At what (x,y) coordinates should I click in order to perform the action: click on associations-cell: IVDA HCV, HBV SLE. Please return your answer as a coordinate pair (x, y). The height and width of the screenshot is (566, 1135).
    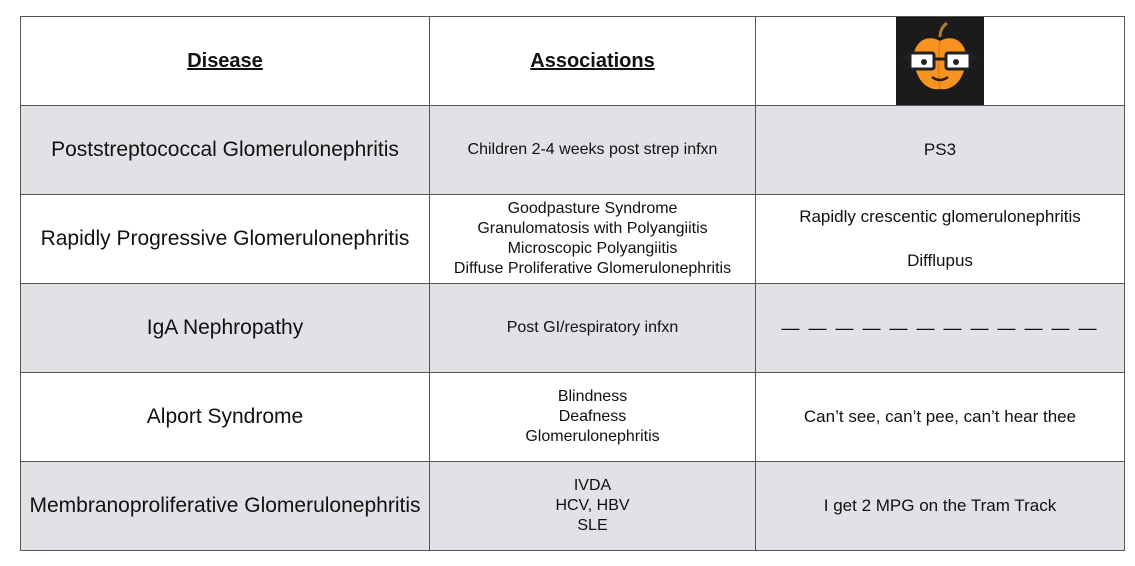
    Looking at the image, I should click on (592, 506).